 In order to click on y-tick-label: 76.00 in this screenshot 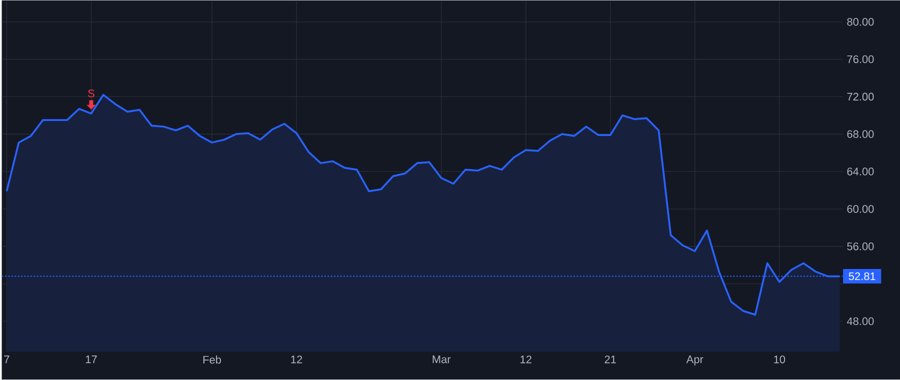, I will do `click(860, 60)`.